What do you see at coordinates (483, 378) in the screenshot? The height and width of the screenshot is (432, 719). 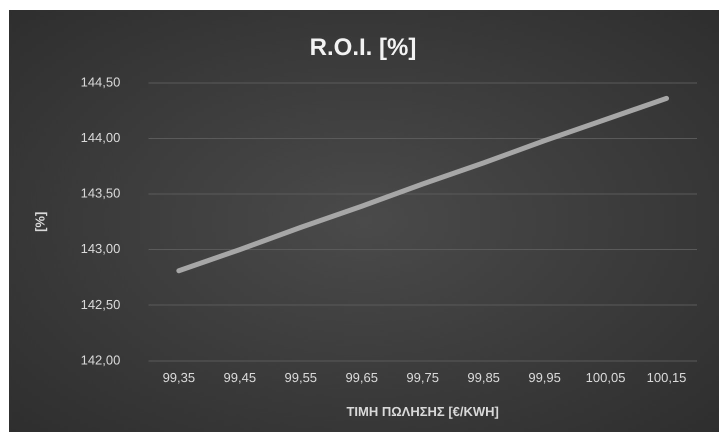 I see `x-tick-label: 99,85` at bounding box center [483, 378].